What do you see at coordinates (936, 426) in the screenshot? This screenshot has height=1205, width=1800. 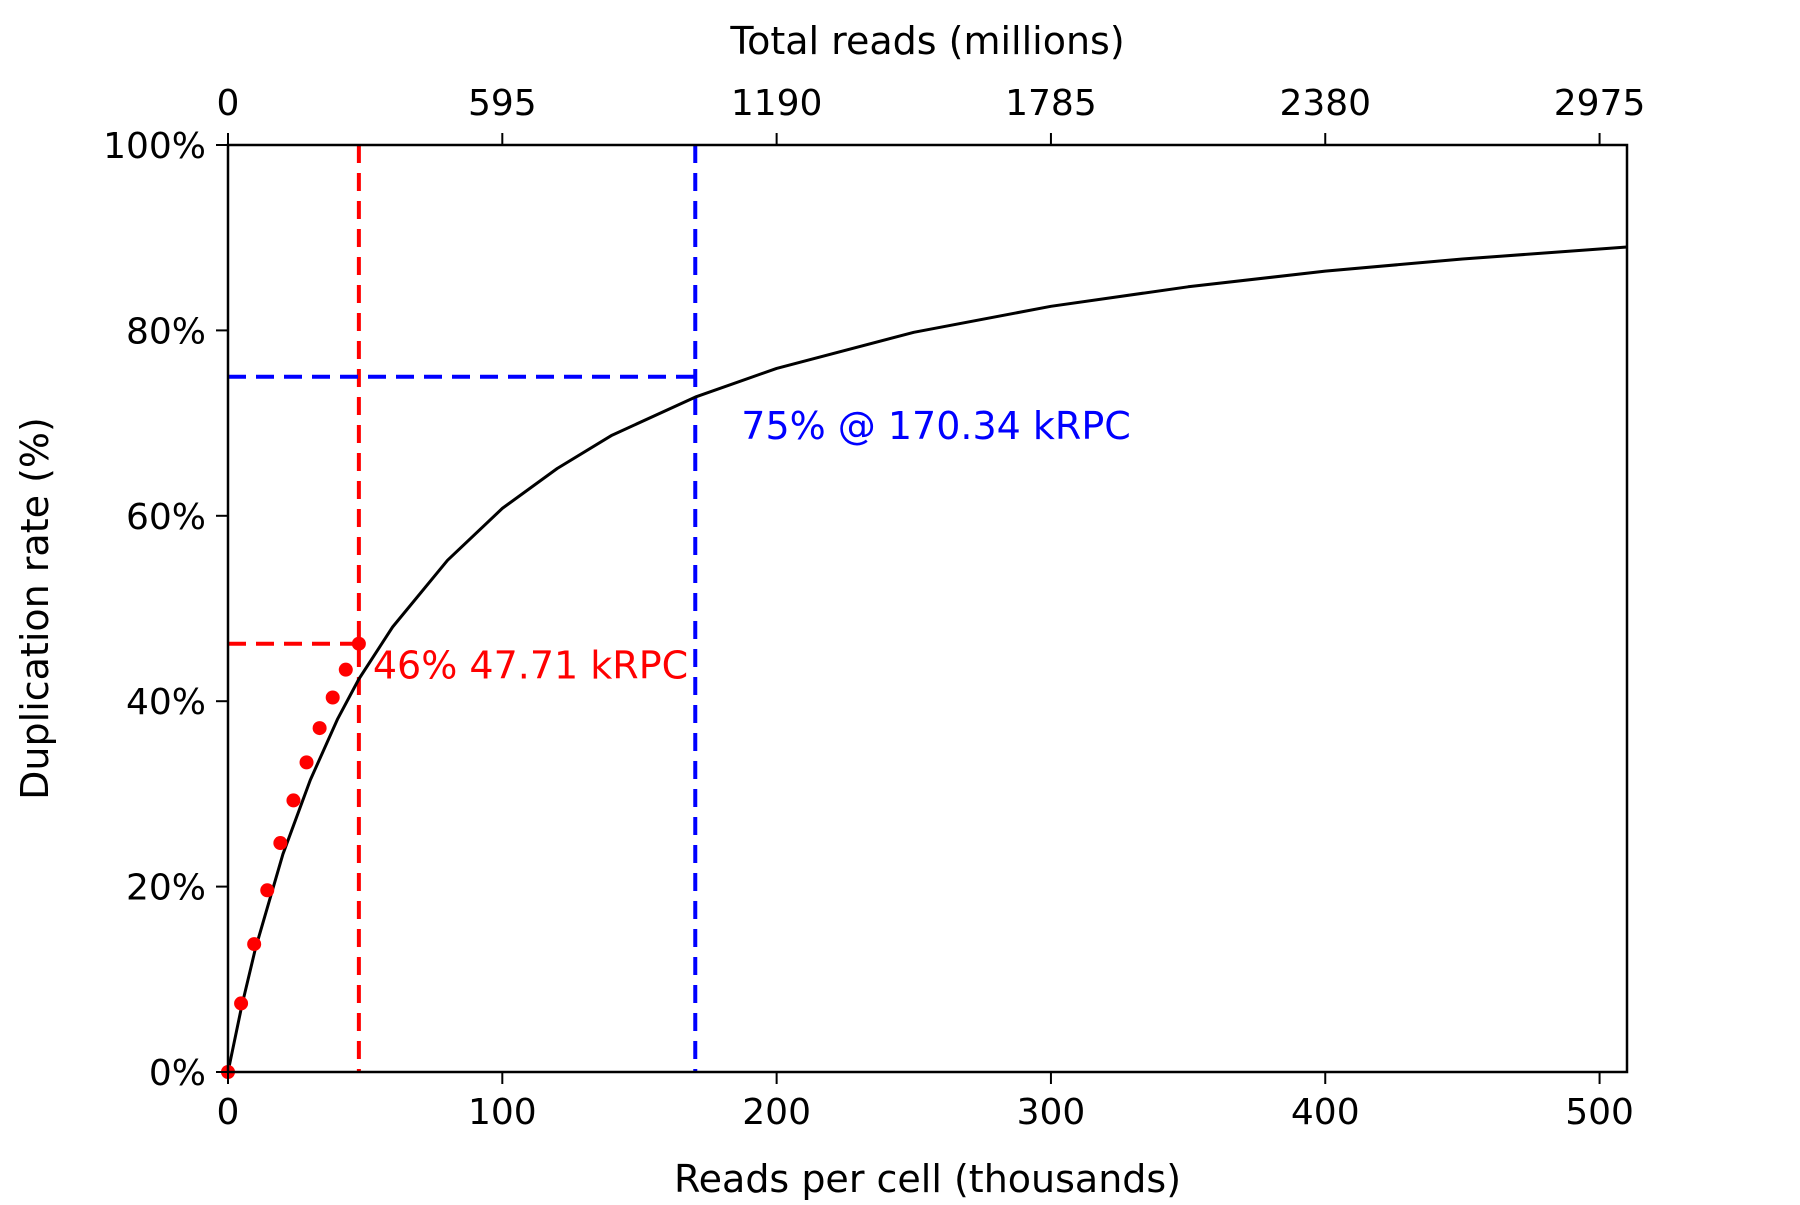 I see `target-annotation-label: 75% @ 170.34 kRPC` at bounding box center [936, 426].